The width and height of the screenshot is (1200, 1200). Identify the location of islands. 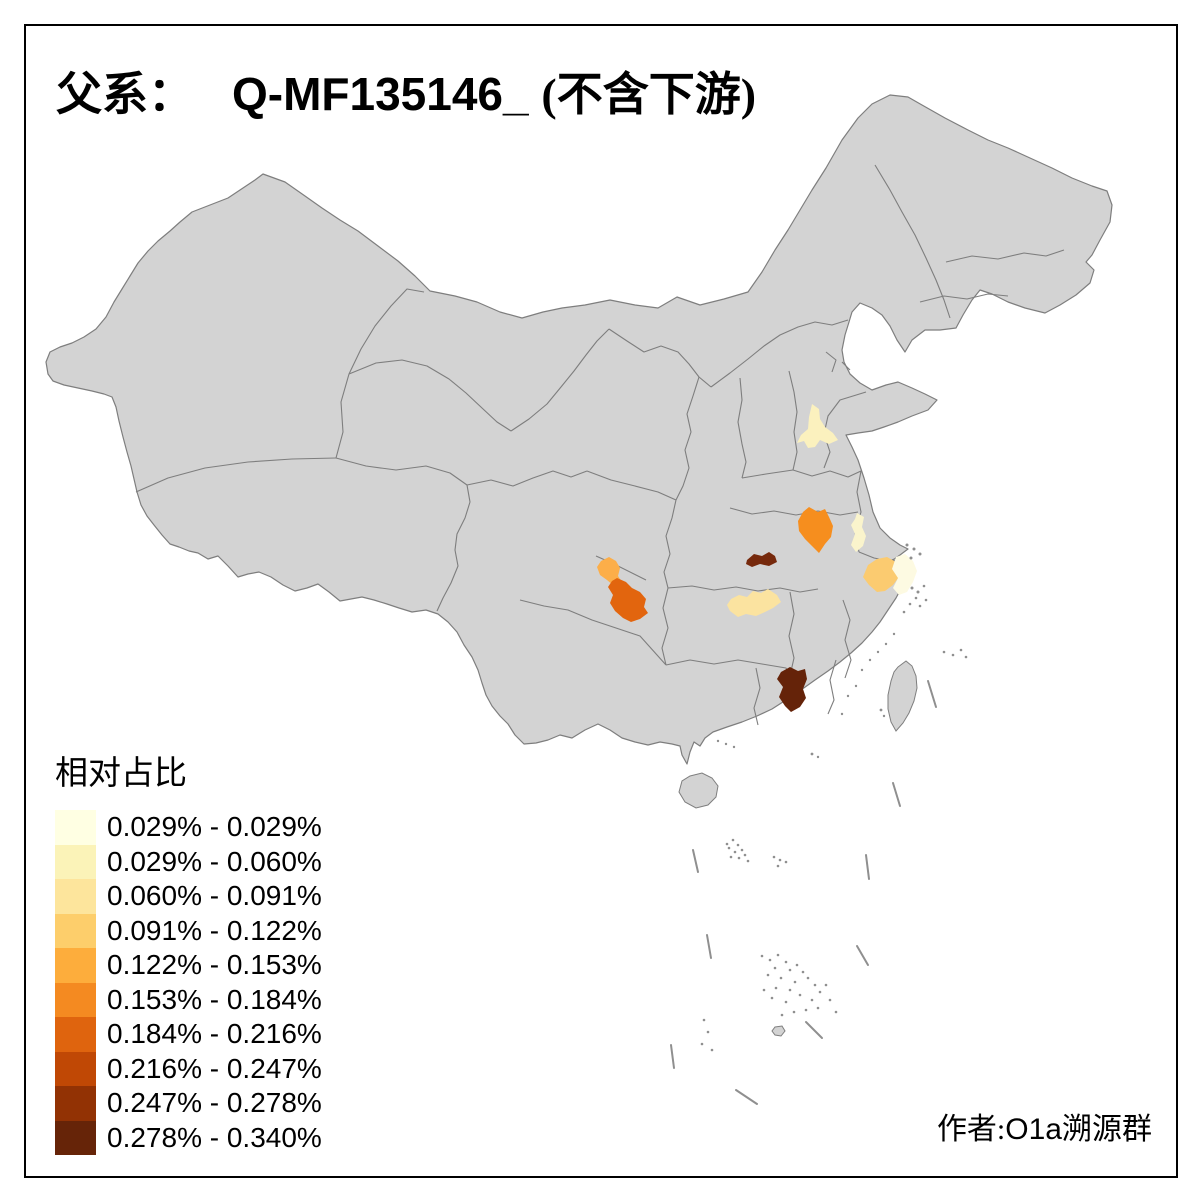
(798, 848).